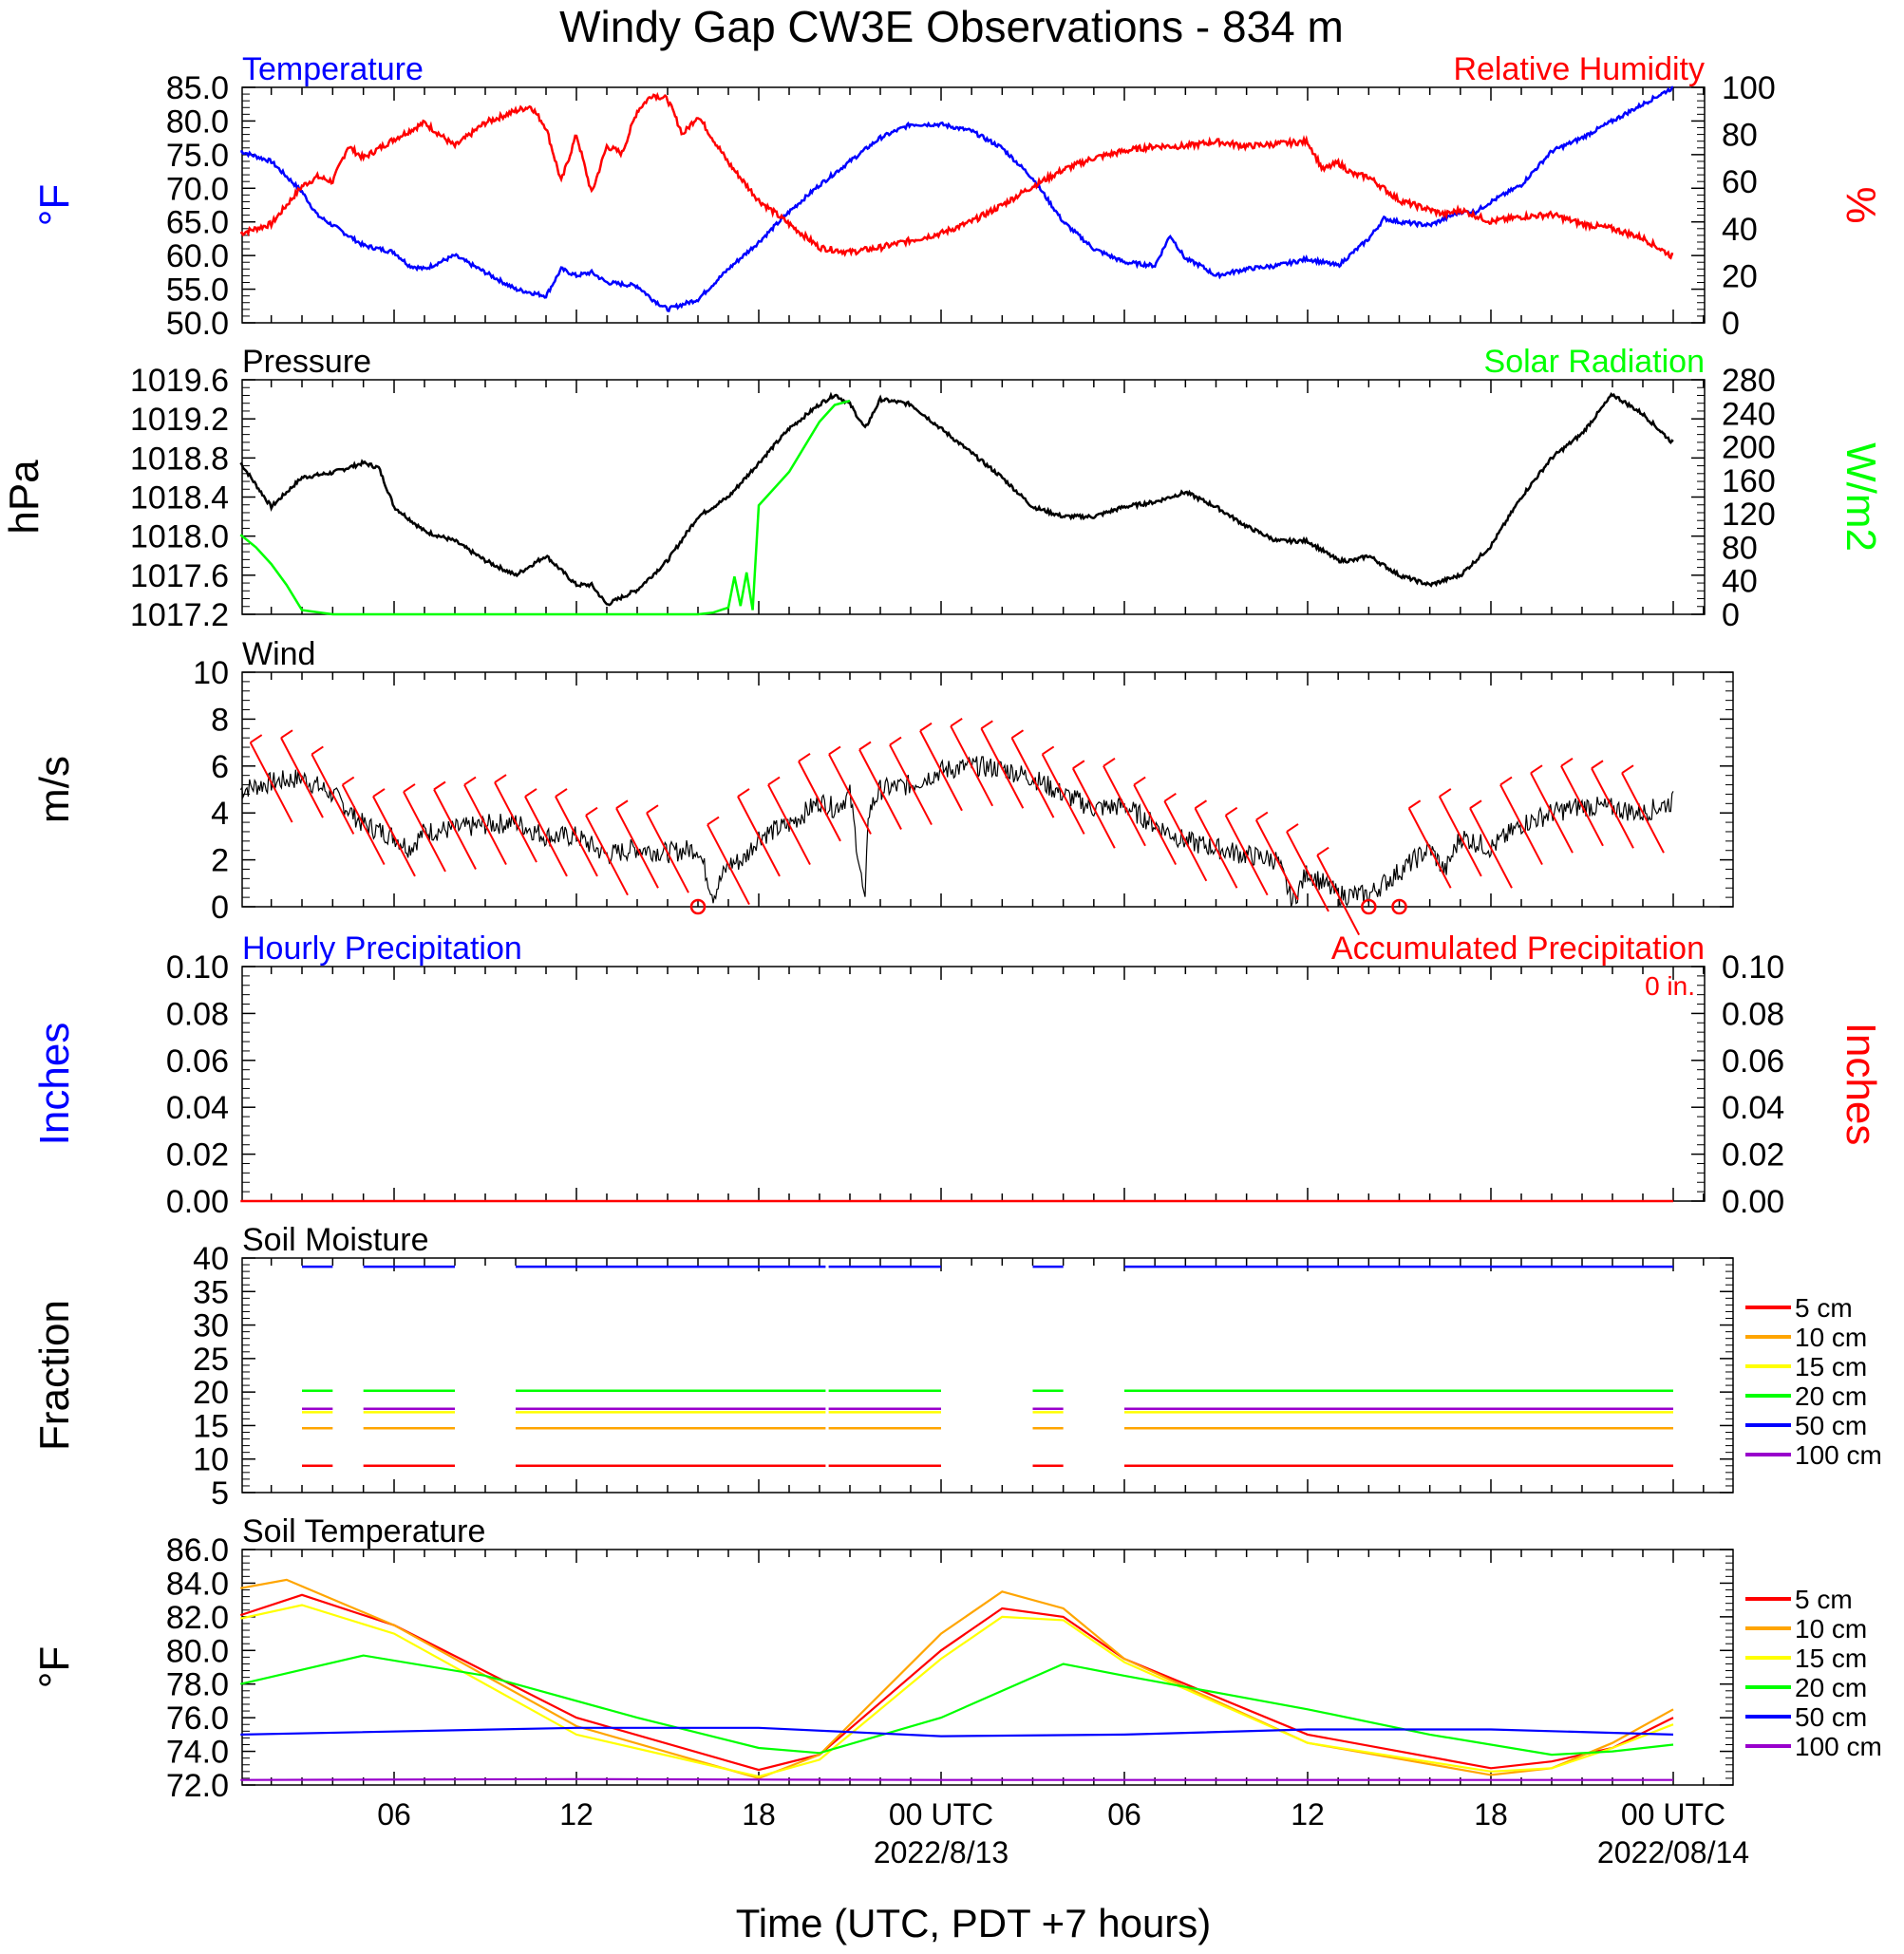 The width and height of the screenshot is (1904, 1954). I want to click on y-axis-label-left: Inches, so click(55, 1084).